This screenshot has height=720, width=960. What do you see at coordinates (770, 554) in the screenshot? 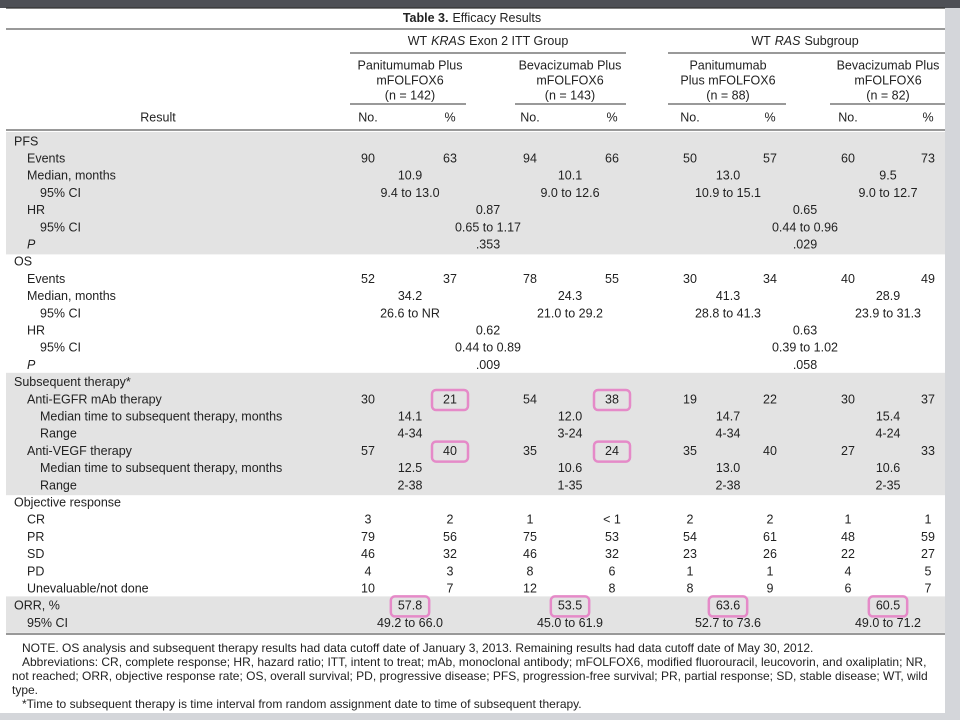
I see `cell: 26` at bounding box center [770, 554].